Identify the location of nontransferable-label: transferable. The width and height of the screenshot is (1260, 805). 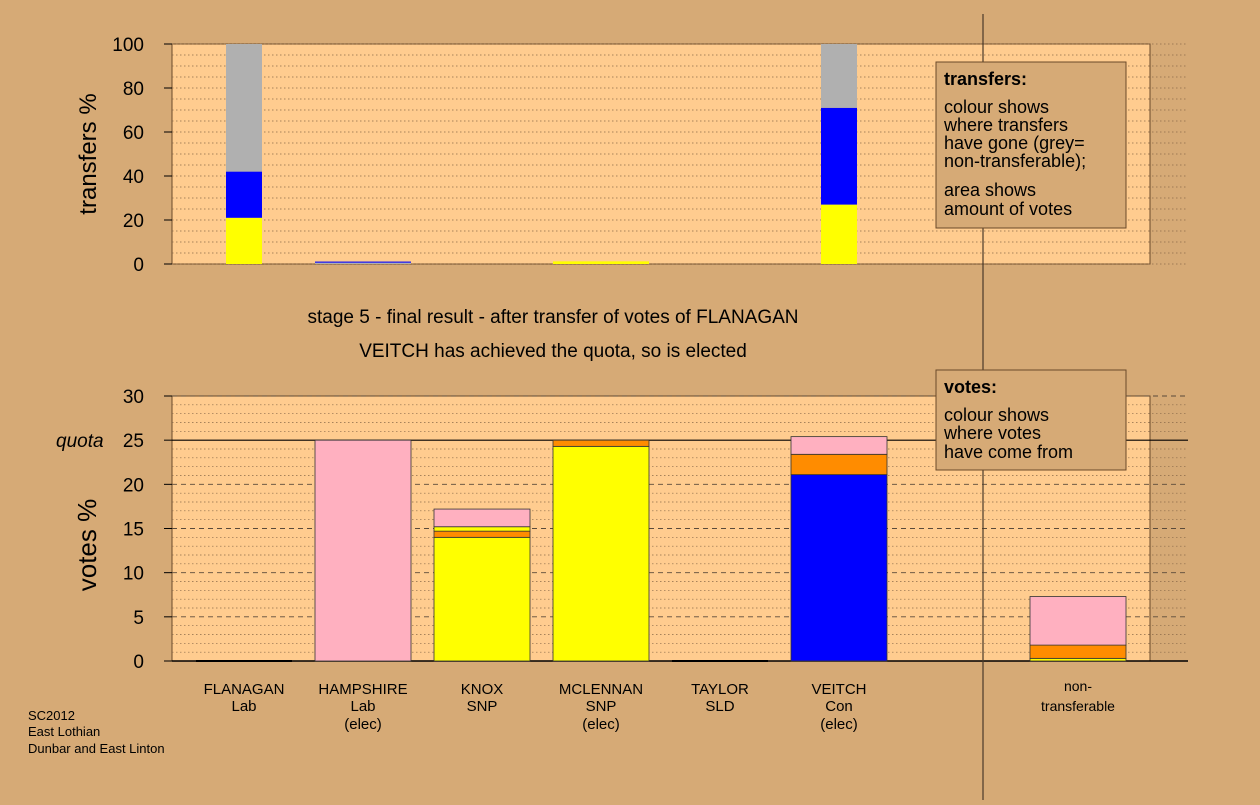
(1078, 706).